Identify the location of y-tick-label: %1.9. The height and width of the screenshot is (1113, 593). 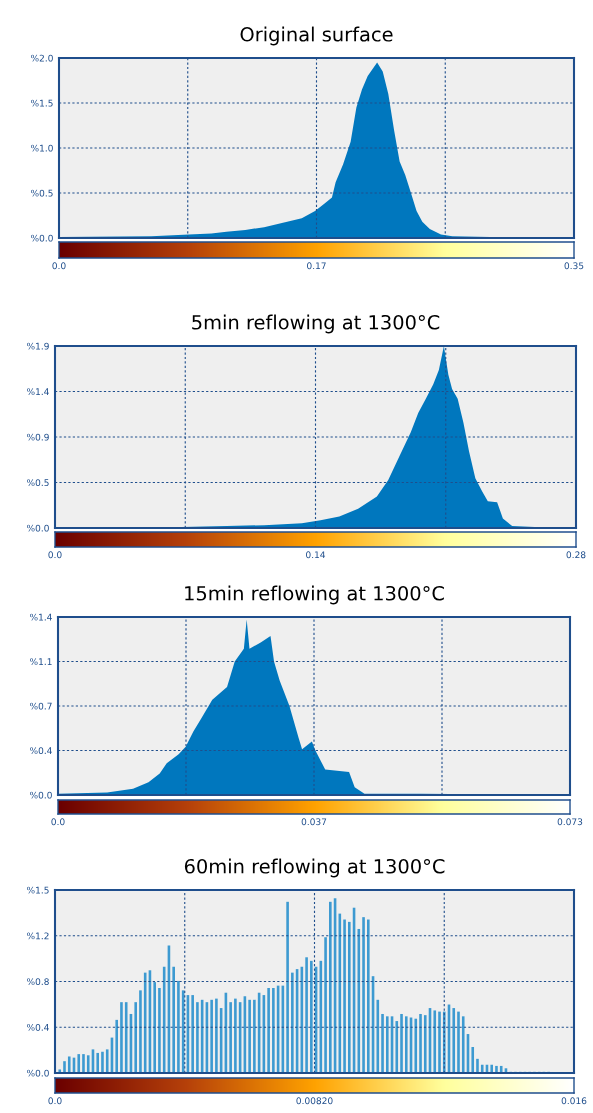
(38, 346).